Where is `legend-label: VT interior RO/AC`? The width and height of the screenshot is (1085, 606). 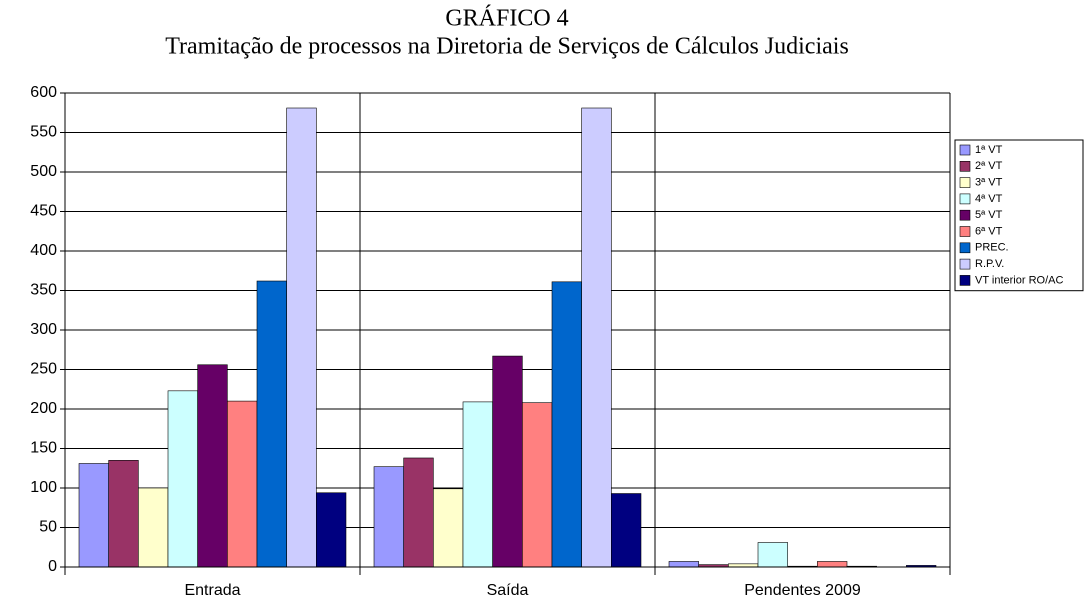 legend-label: VT interior RO/AC is located at coordinates (1019, 280).